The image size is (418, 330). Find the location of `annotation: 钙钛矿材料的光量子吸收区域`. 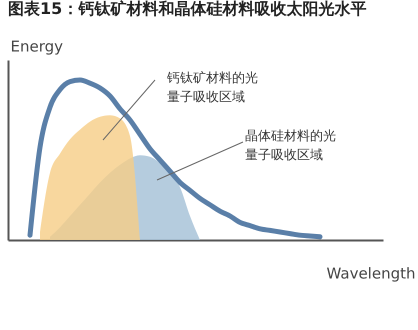

annotation: 钙钛矿材料的光量子吸收区域 is located at coordinates (212, 88).